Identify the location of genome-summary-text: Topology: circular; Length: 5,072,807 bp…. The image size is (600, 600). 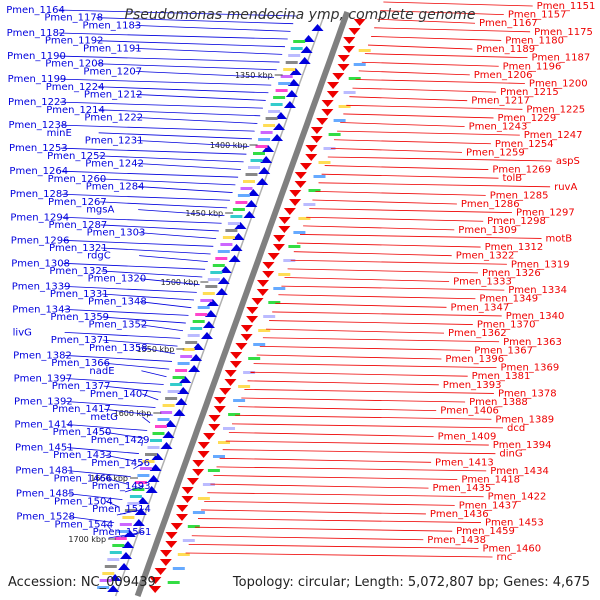
(411, 582).